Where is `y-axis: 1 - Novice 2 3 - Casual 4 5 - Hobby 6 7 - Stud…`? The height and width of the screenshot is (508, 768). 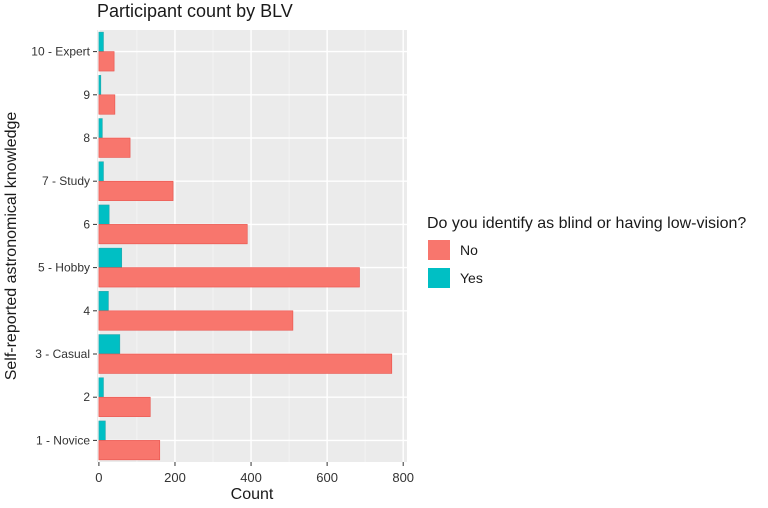 y-axis: 1 - Novice 2 3 - Casual 4 5 - Hobby 6 7 - Stud… is located at coordinates (64, 246).